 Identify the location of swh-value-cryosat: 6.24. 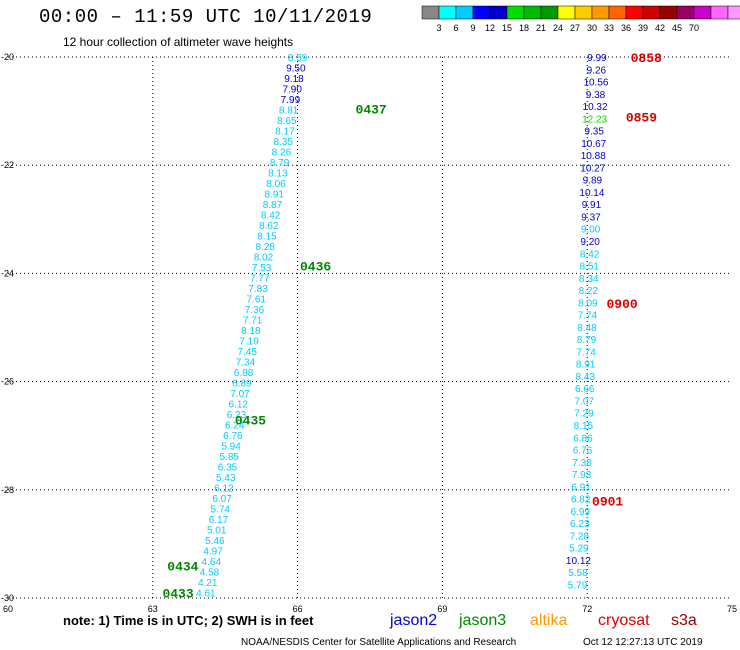
(235, 426).